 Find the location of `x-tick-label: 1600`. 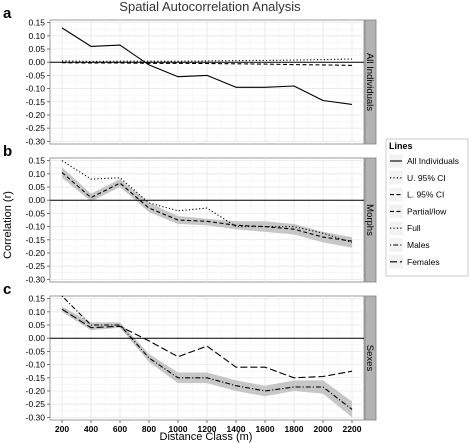

x-tick-label: 1600 is located at coordinates (265, 429).